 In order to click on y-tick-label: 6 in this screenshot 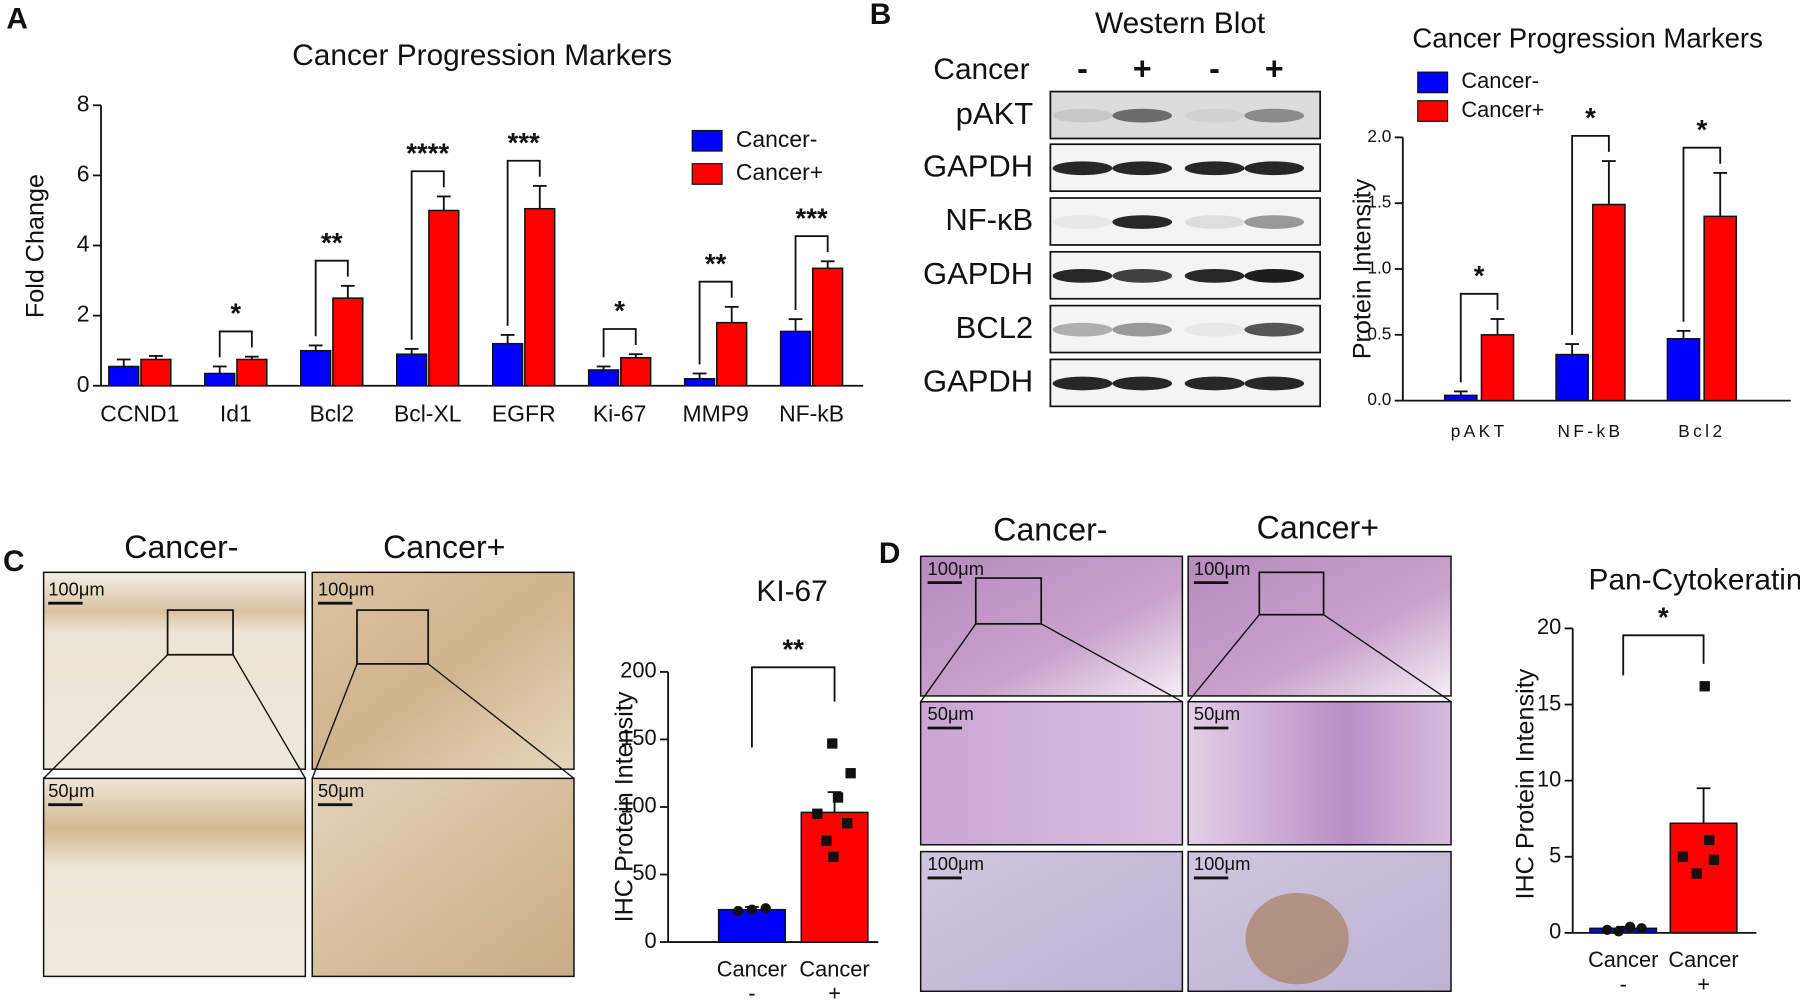, I will do `click(83, 173)`.